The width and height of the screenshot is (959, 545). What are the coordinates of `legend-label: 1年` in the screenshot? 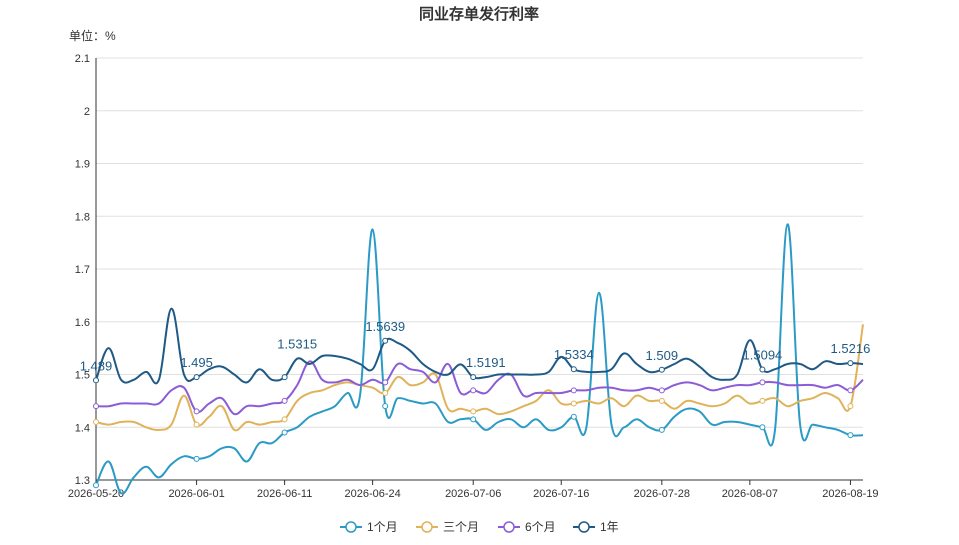 It's located at (609, 527).